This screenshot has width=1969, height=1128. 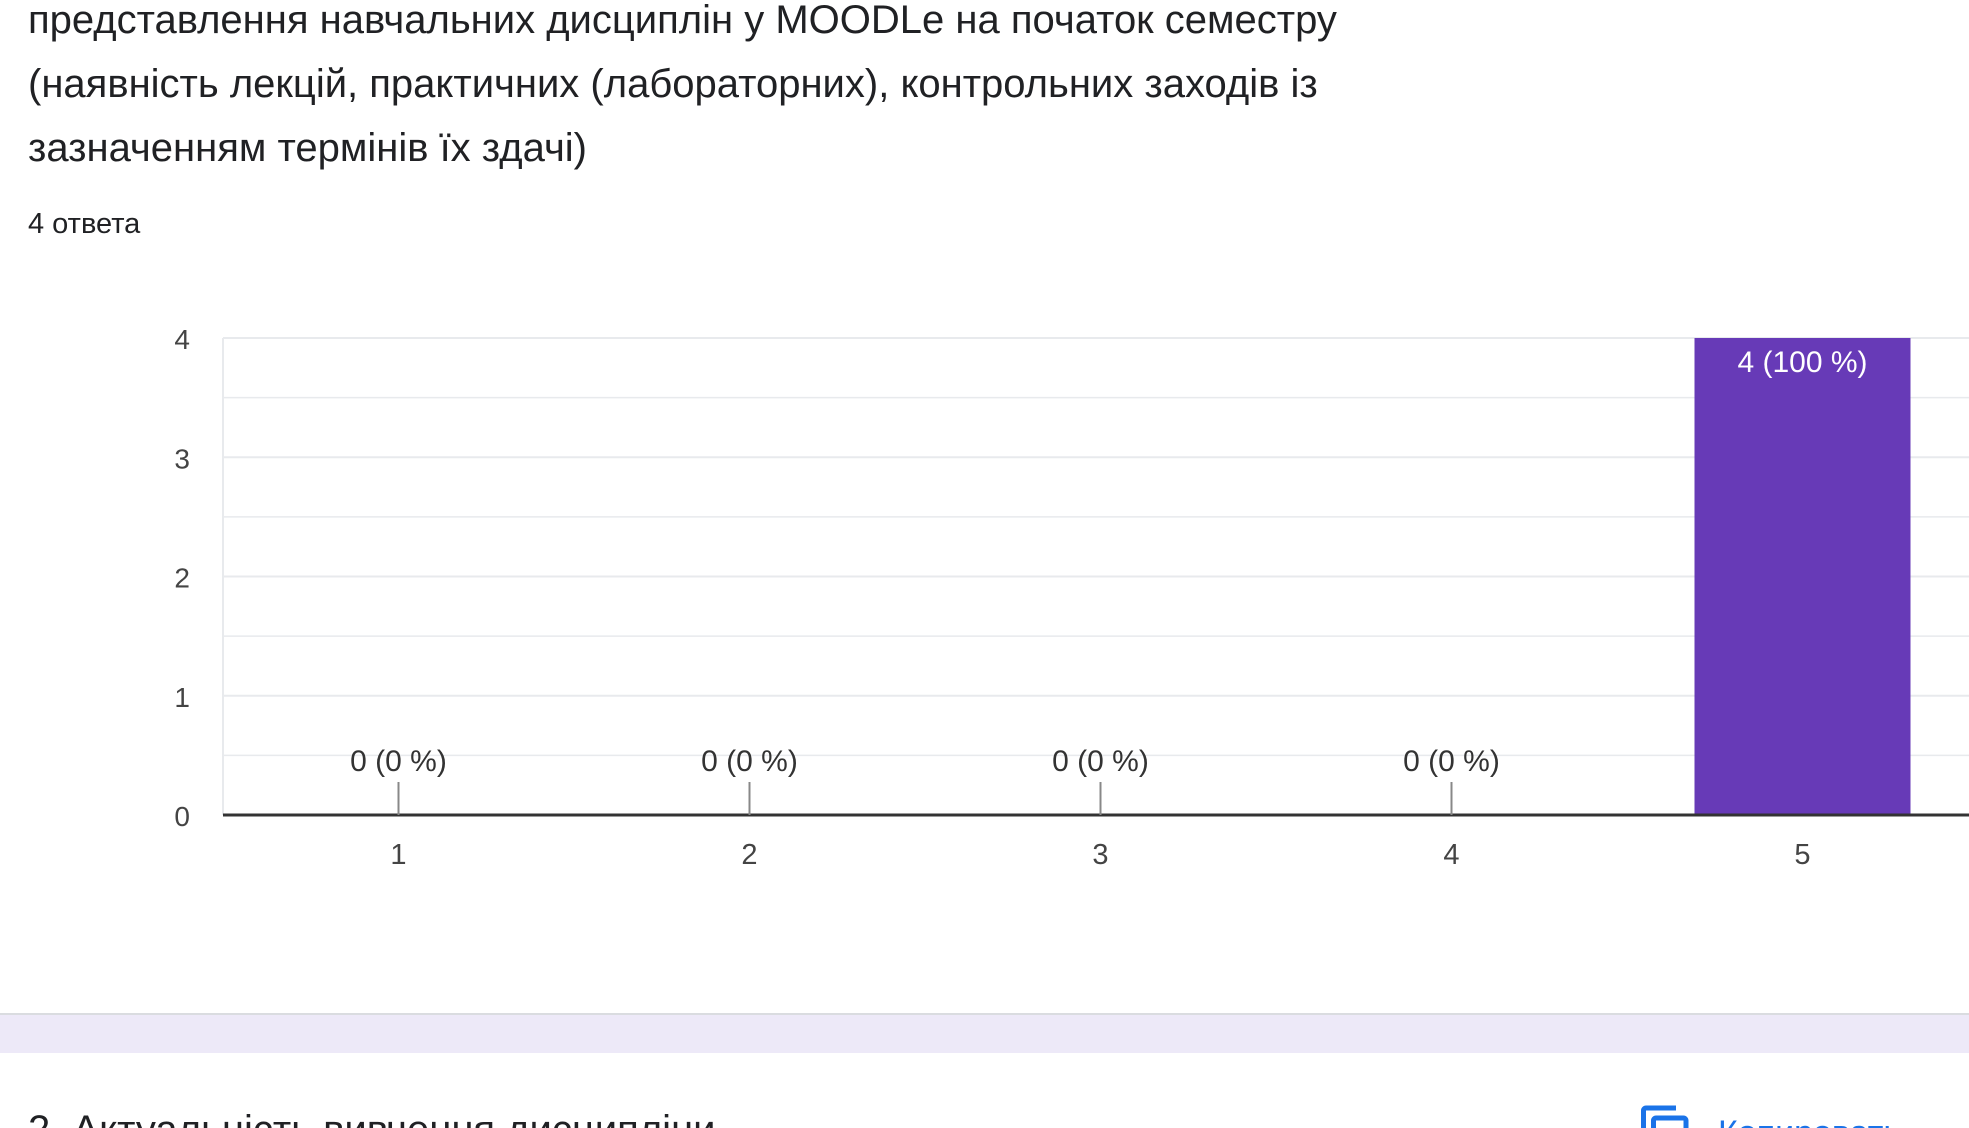 I want to click on chart-y-axis: 0 1 2 3 4, so click(x=182, y=578).